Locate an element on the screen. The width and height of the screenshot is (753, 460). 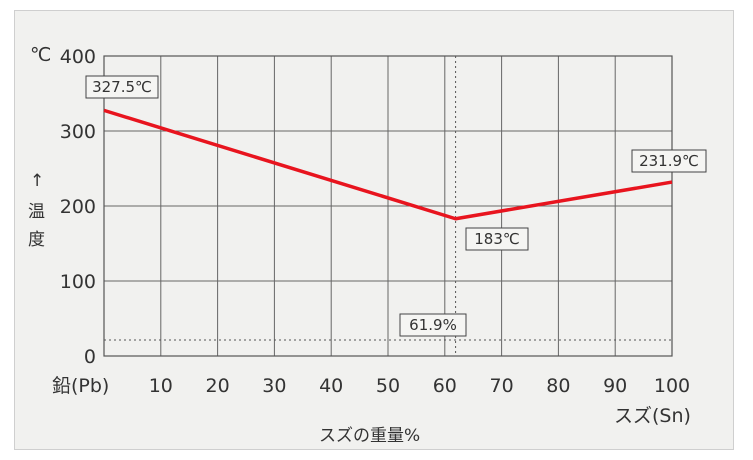
sn-melt-annotation-text: 231.9℃ is located at coordinates (669, 161).